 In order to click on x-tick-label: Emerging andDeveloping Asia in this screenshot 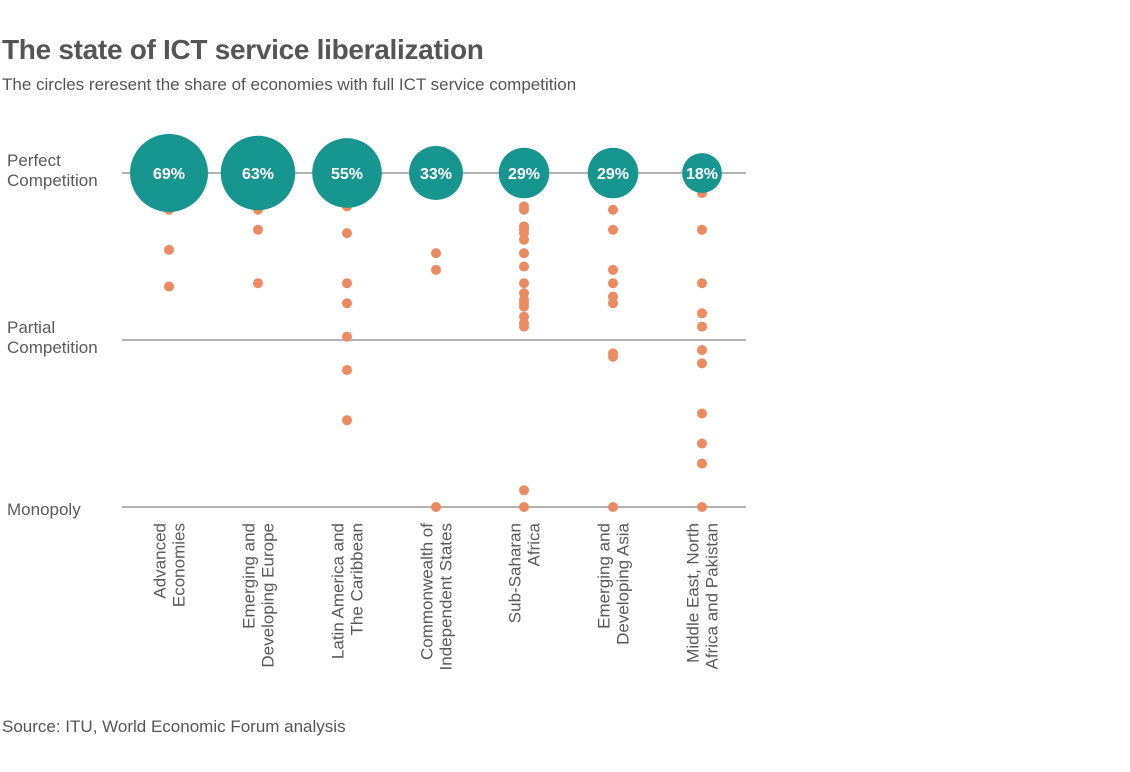, I will do `click(614, 583)`.